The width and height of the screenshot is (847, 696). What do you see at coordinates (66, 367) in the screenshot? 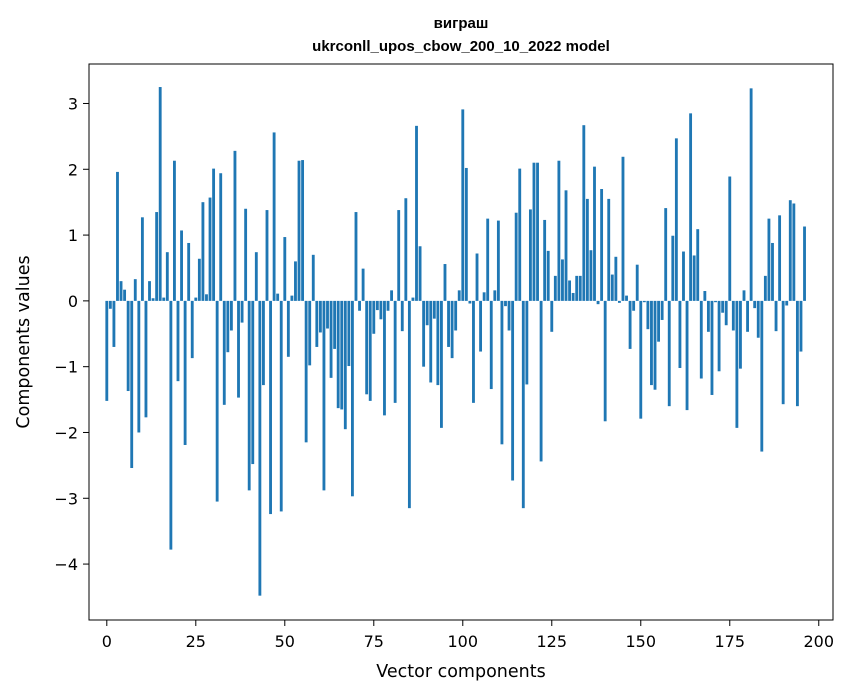
I see `y-tick-label: −1` at bounding box center [66, 367].